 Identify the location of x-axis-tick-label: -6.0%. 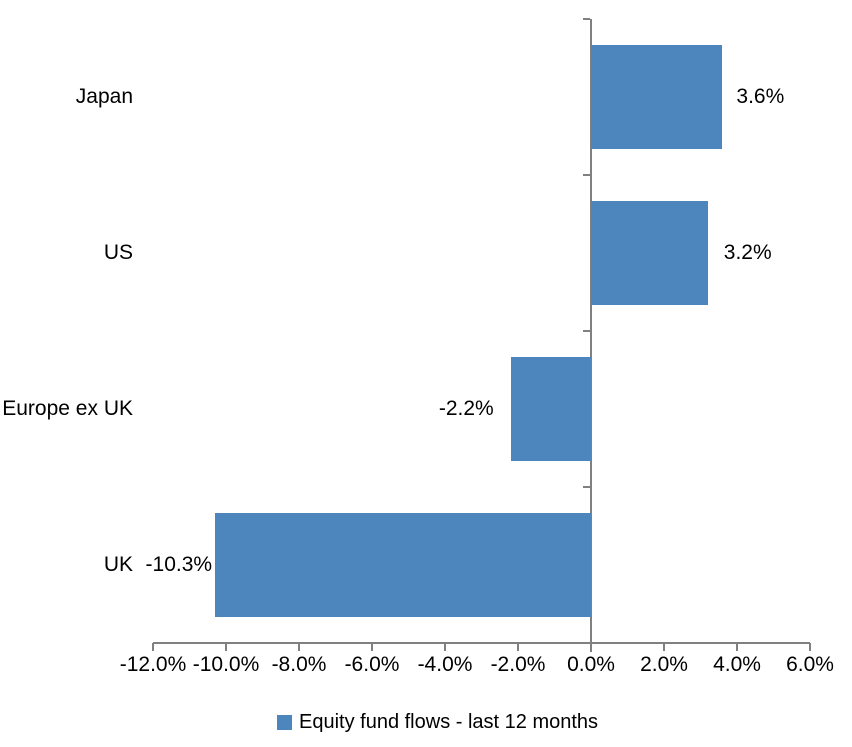
(372, 664).